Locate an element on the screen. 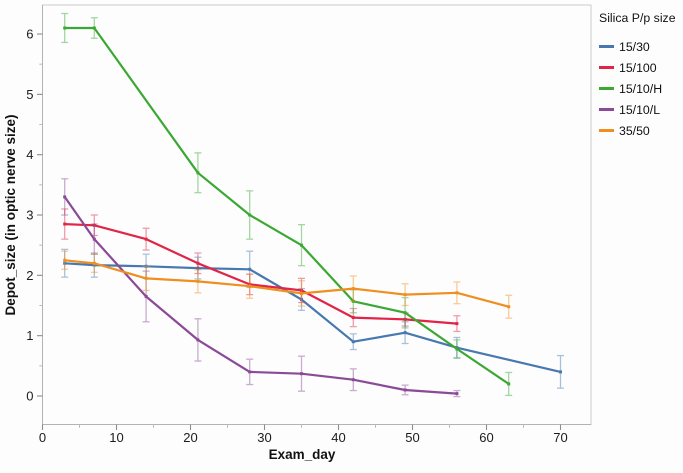  y-tick-label: 0 is located at coordinates (29, 396).